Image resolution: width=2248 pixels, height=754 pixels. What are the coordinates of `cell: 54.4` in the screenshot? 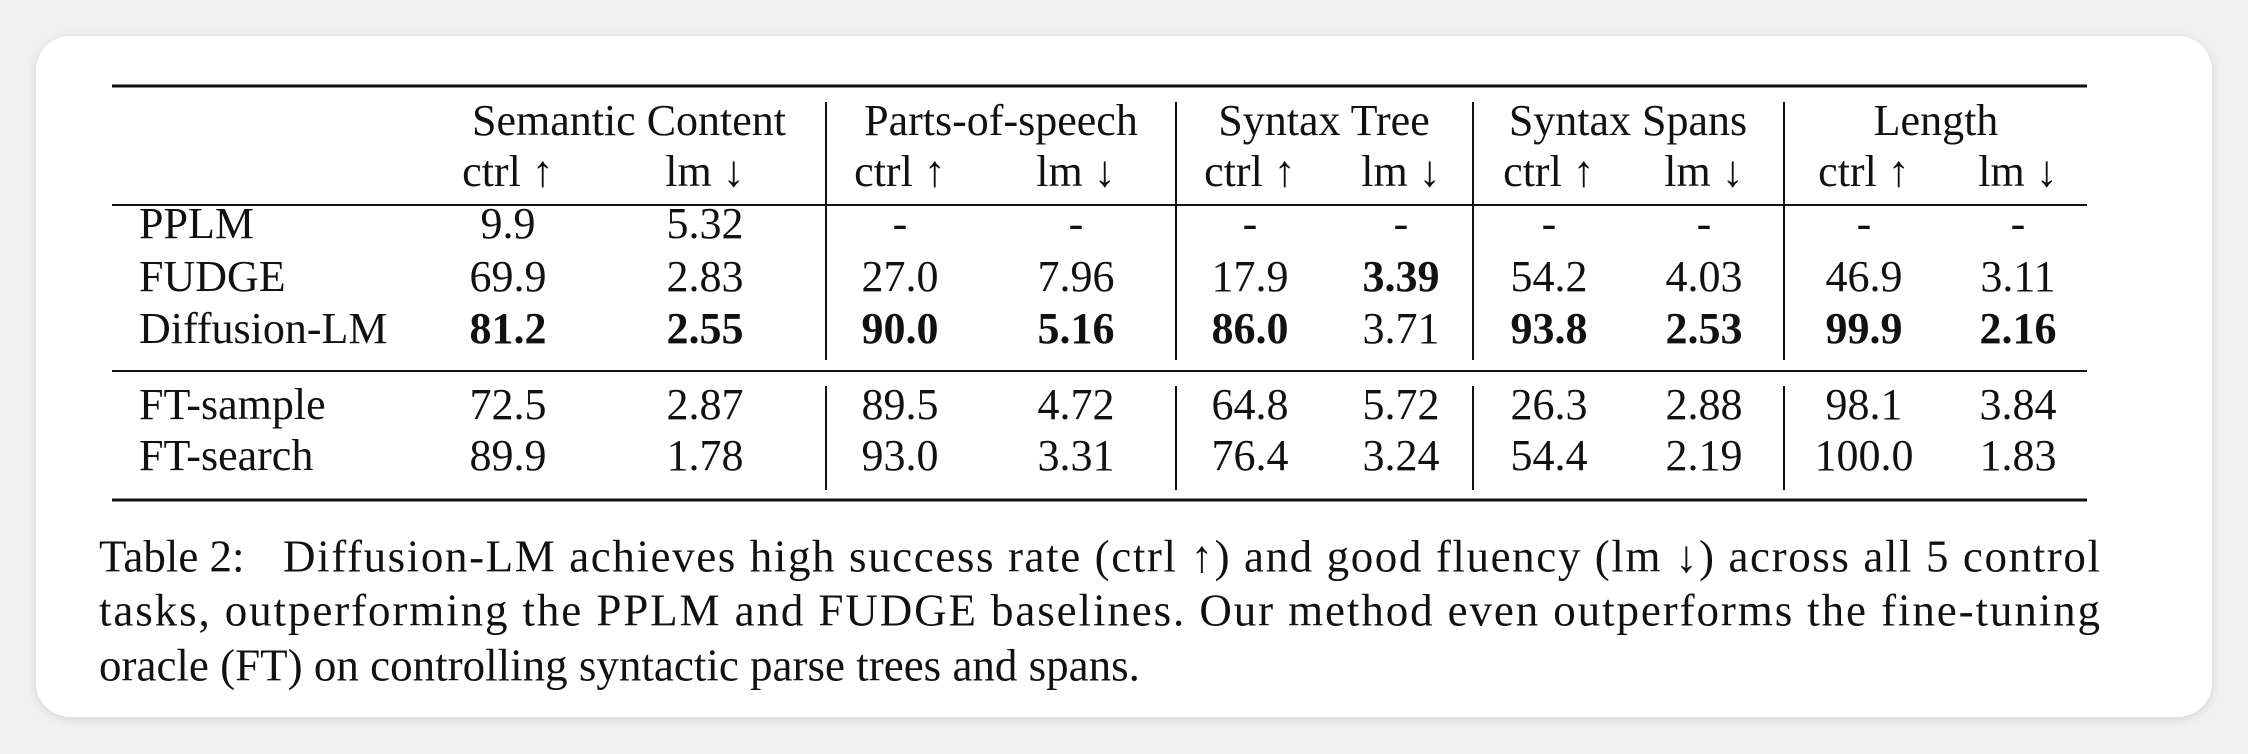 It's located at (1549, 455).